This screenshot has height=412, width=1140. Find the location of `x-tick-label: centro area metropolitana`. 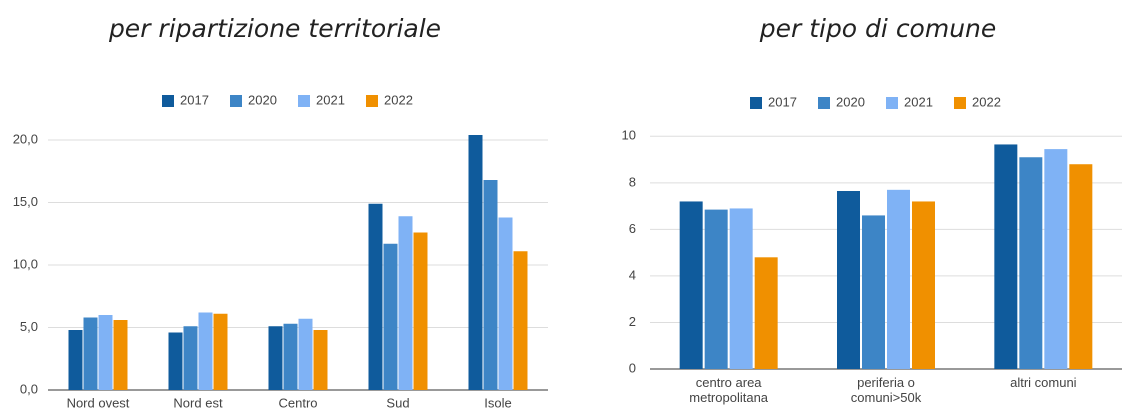

x-tick-label: centro area metropolitana is located at coordinates (729, 390).